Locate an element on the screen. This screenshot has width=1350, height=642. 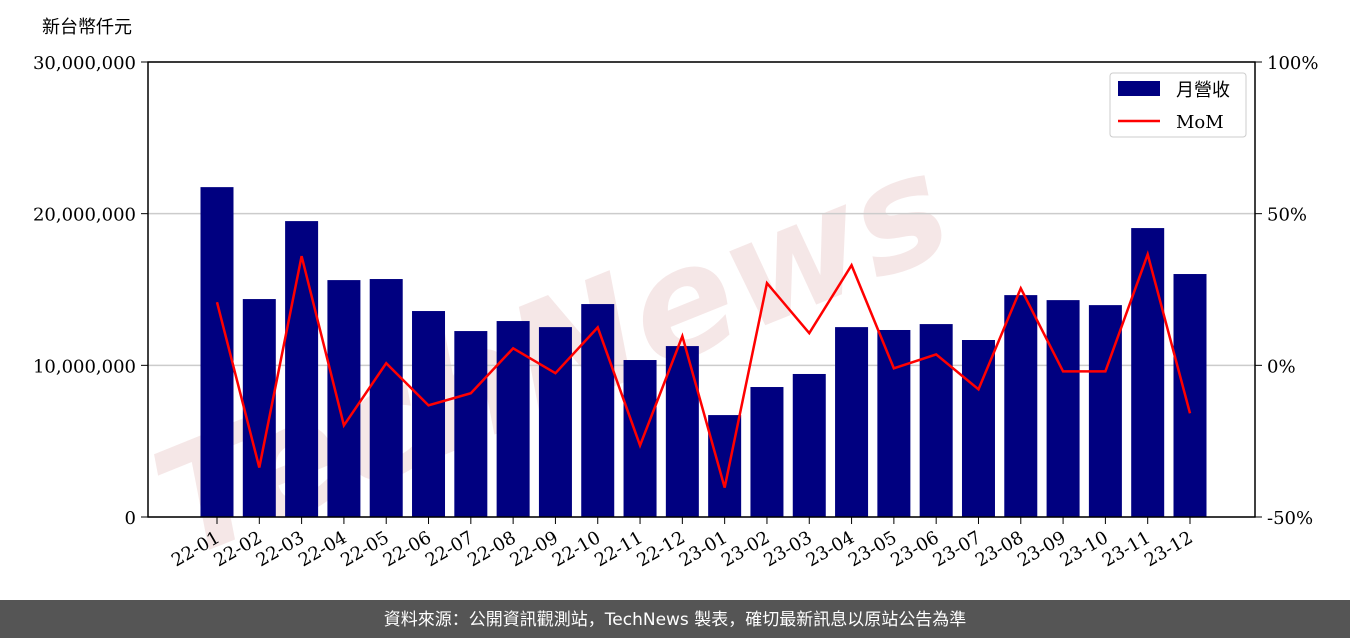
x-tick-label: 23-12 is located at coordinates (1168, 549).